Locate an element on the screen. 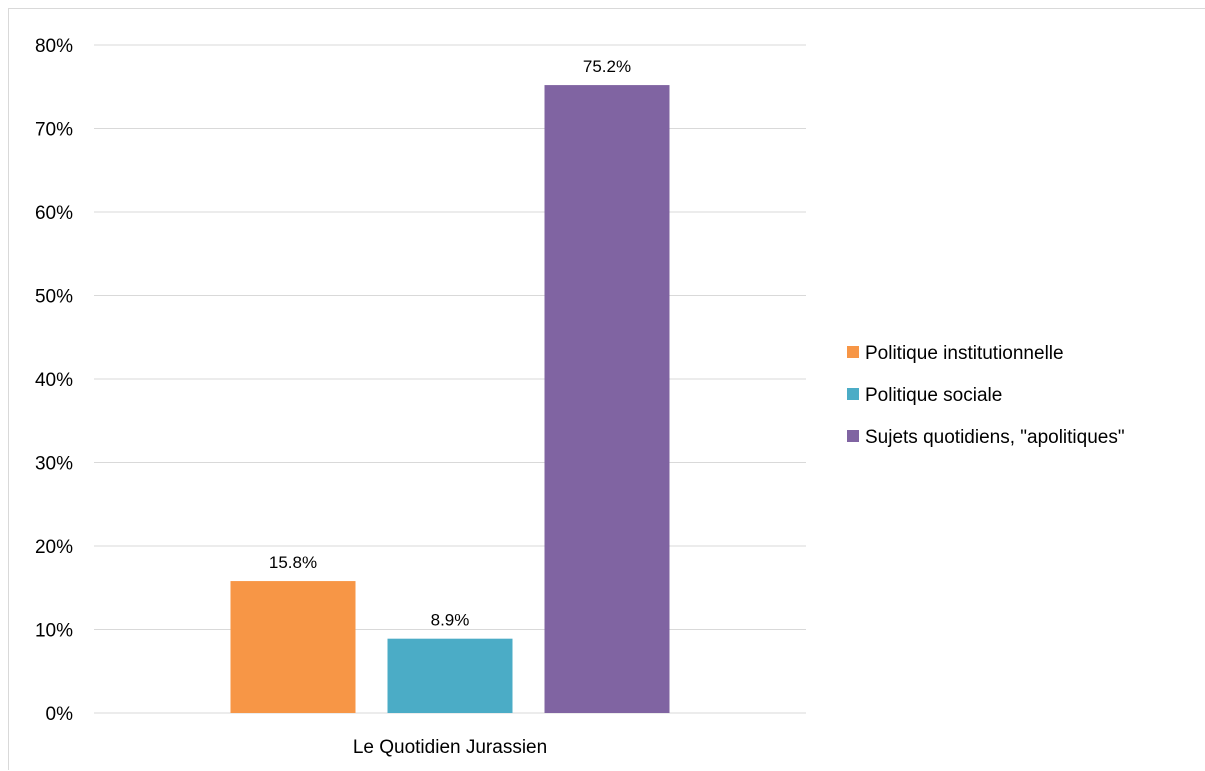 Image resolution: width=1205 pixels, height=771 pixels. y-tick-label: 30% is located at coordinates (54, 464).